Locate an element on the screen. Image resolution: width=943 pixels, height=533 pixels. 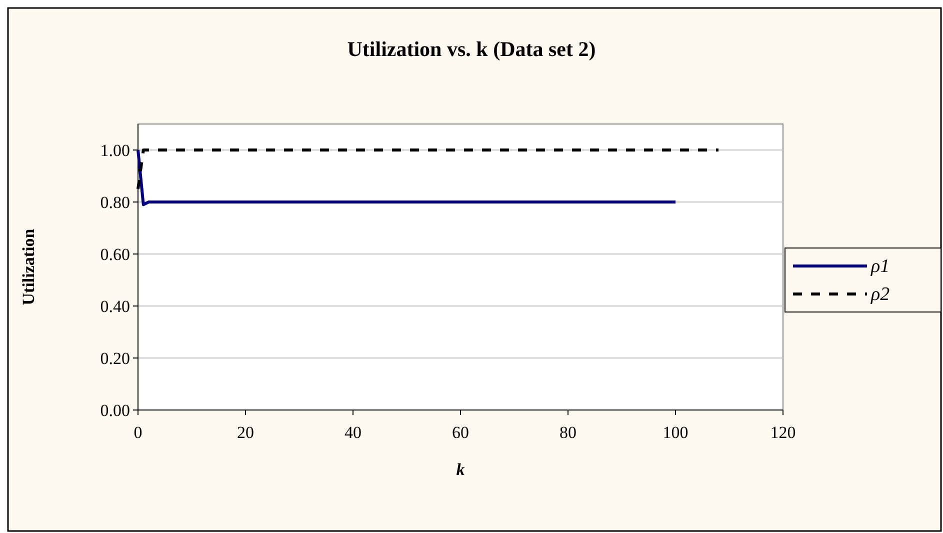
y-tick-label: 0.40 is located at coordinates (115, 306).